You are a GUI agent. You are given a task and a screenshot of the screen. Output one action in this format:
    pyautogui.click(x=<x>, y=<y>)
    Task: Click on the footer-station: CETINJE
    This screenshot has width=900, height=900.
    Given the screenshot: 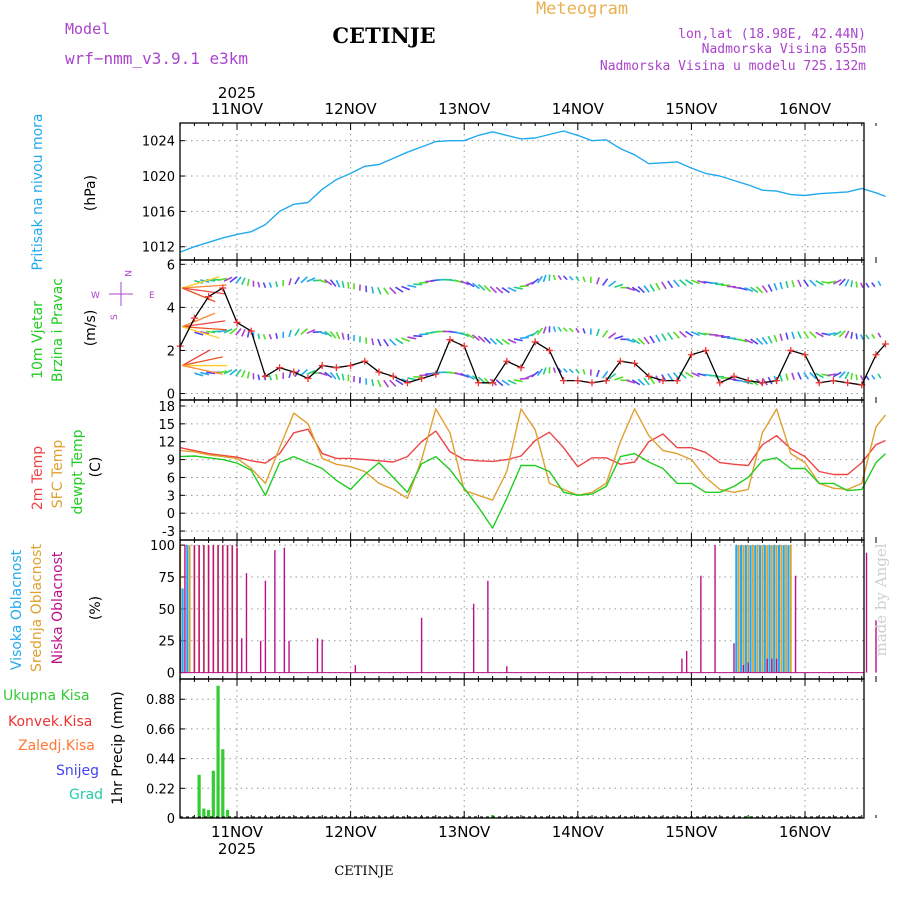 What is the action you would take?
    pyautogui.click(x=363, y=871)
    